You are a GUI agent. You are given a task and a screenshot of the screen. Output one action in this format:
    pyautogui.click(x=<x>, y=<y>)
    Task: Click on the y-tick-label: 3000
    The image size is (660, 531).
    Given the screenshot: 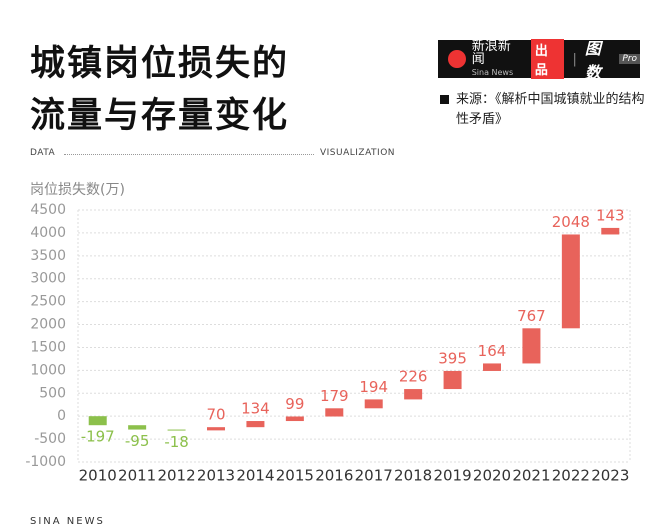 What is the action you would take?
    pyautogui.click(x=48, y=279)
    